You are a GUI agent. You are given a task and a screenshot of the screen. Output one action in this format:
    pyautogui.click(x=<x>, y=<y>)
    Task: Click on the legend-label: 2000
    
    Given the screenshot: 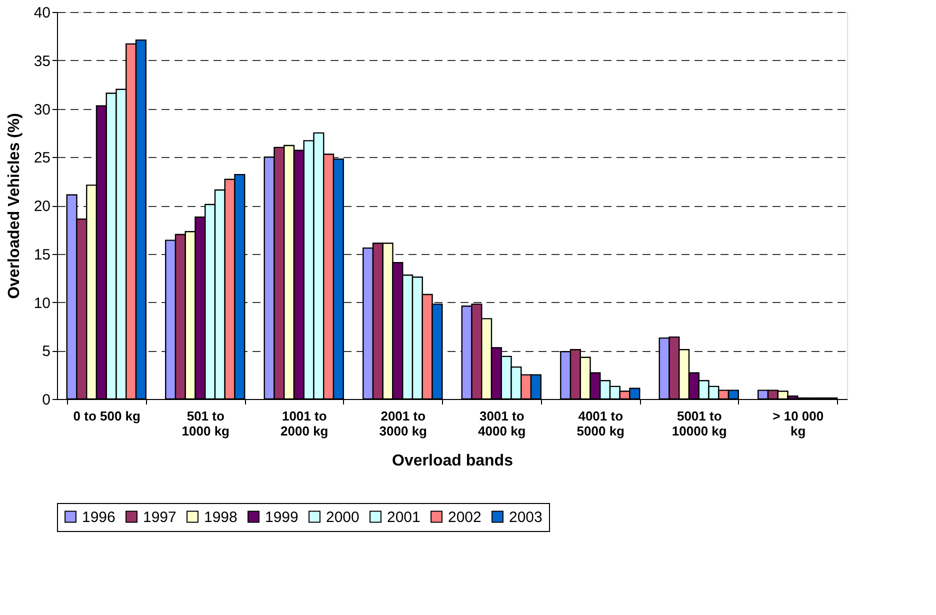 What is the action you would take?
    pyautogui.click(x=343, y=517)
    